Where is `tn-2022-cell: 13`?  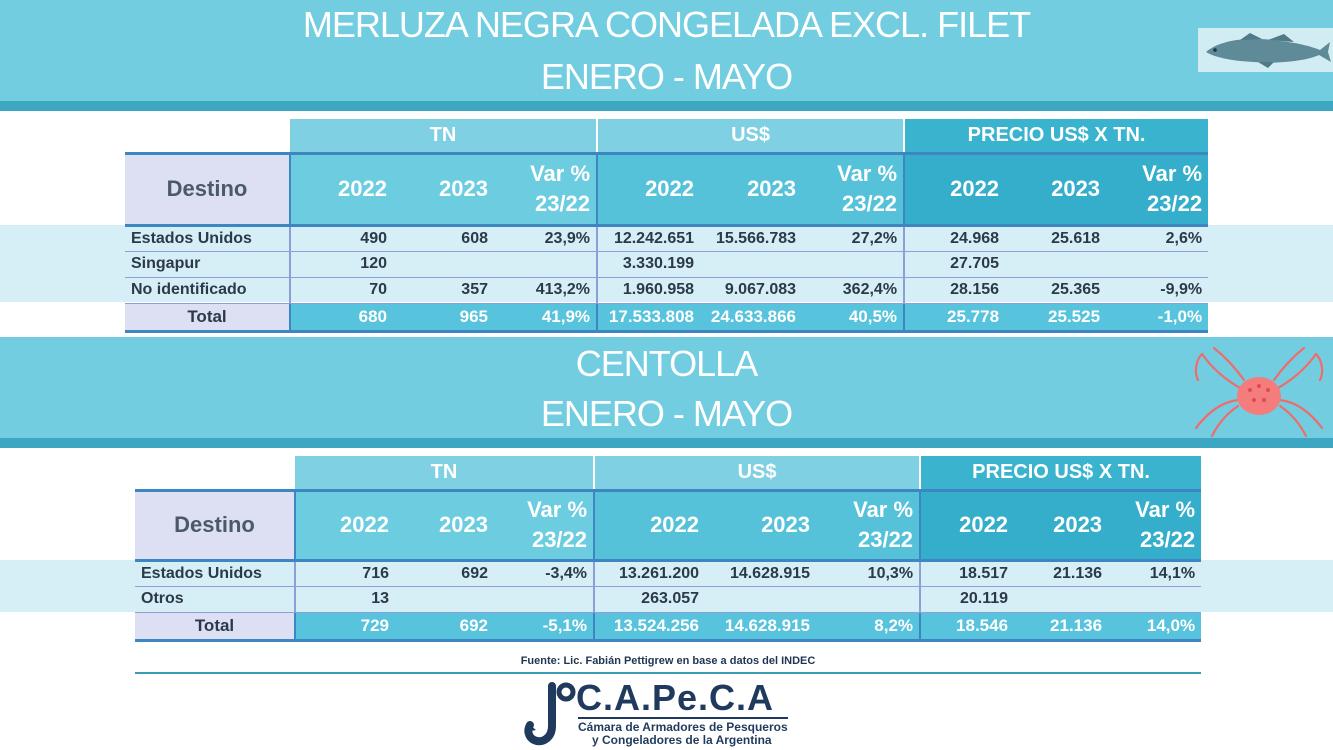 tn-2022-cell: 13 is located at coordinates (345, 599).